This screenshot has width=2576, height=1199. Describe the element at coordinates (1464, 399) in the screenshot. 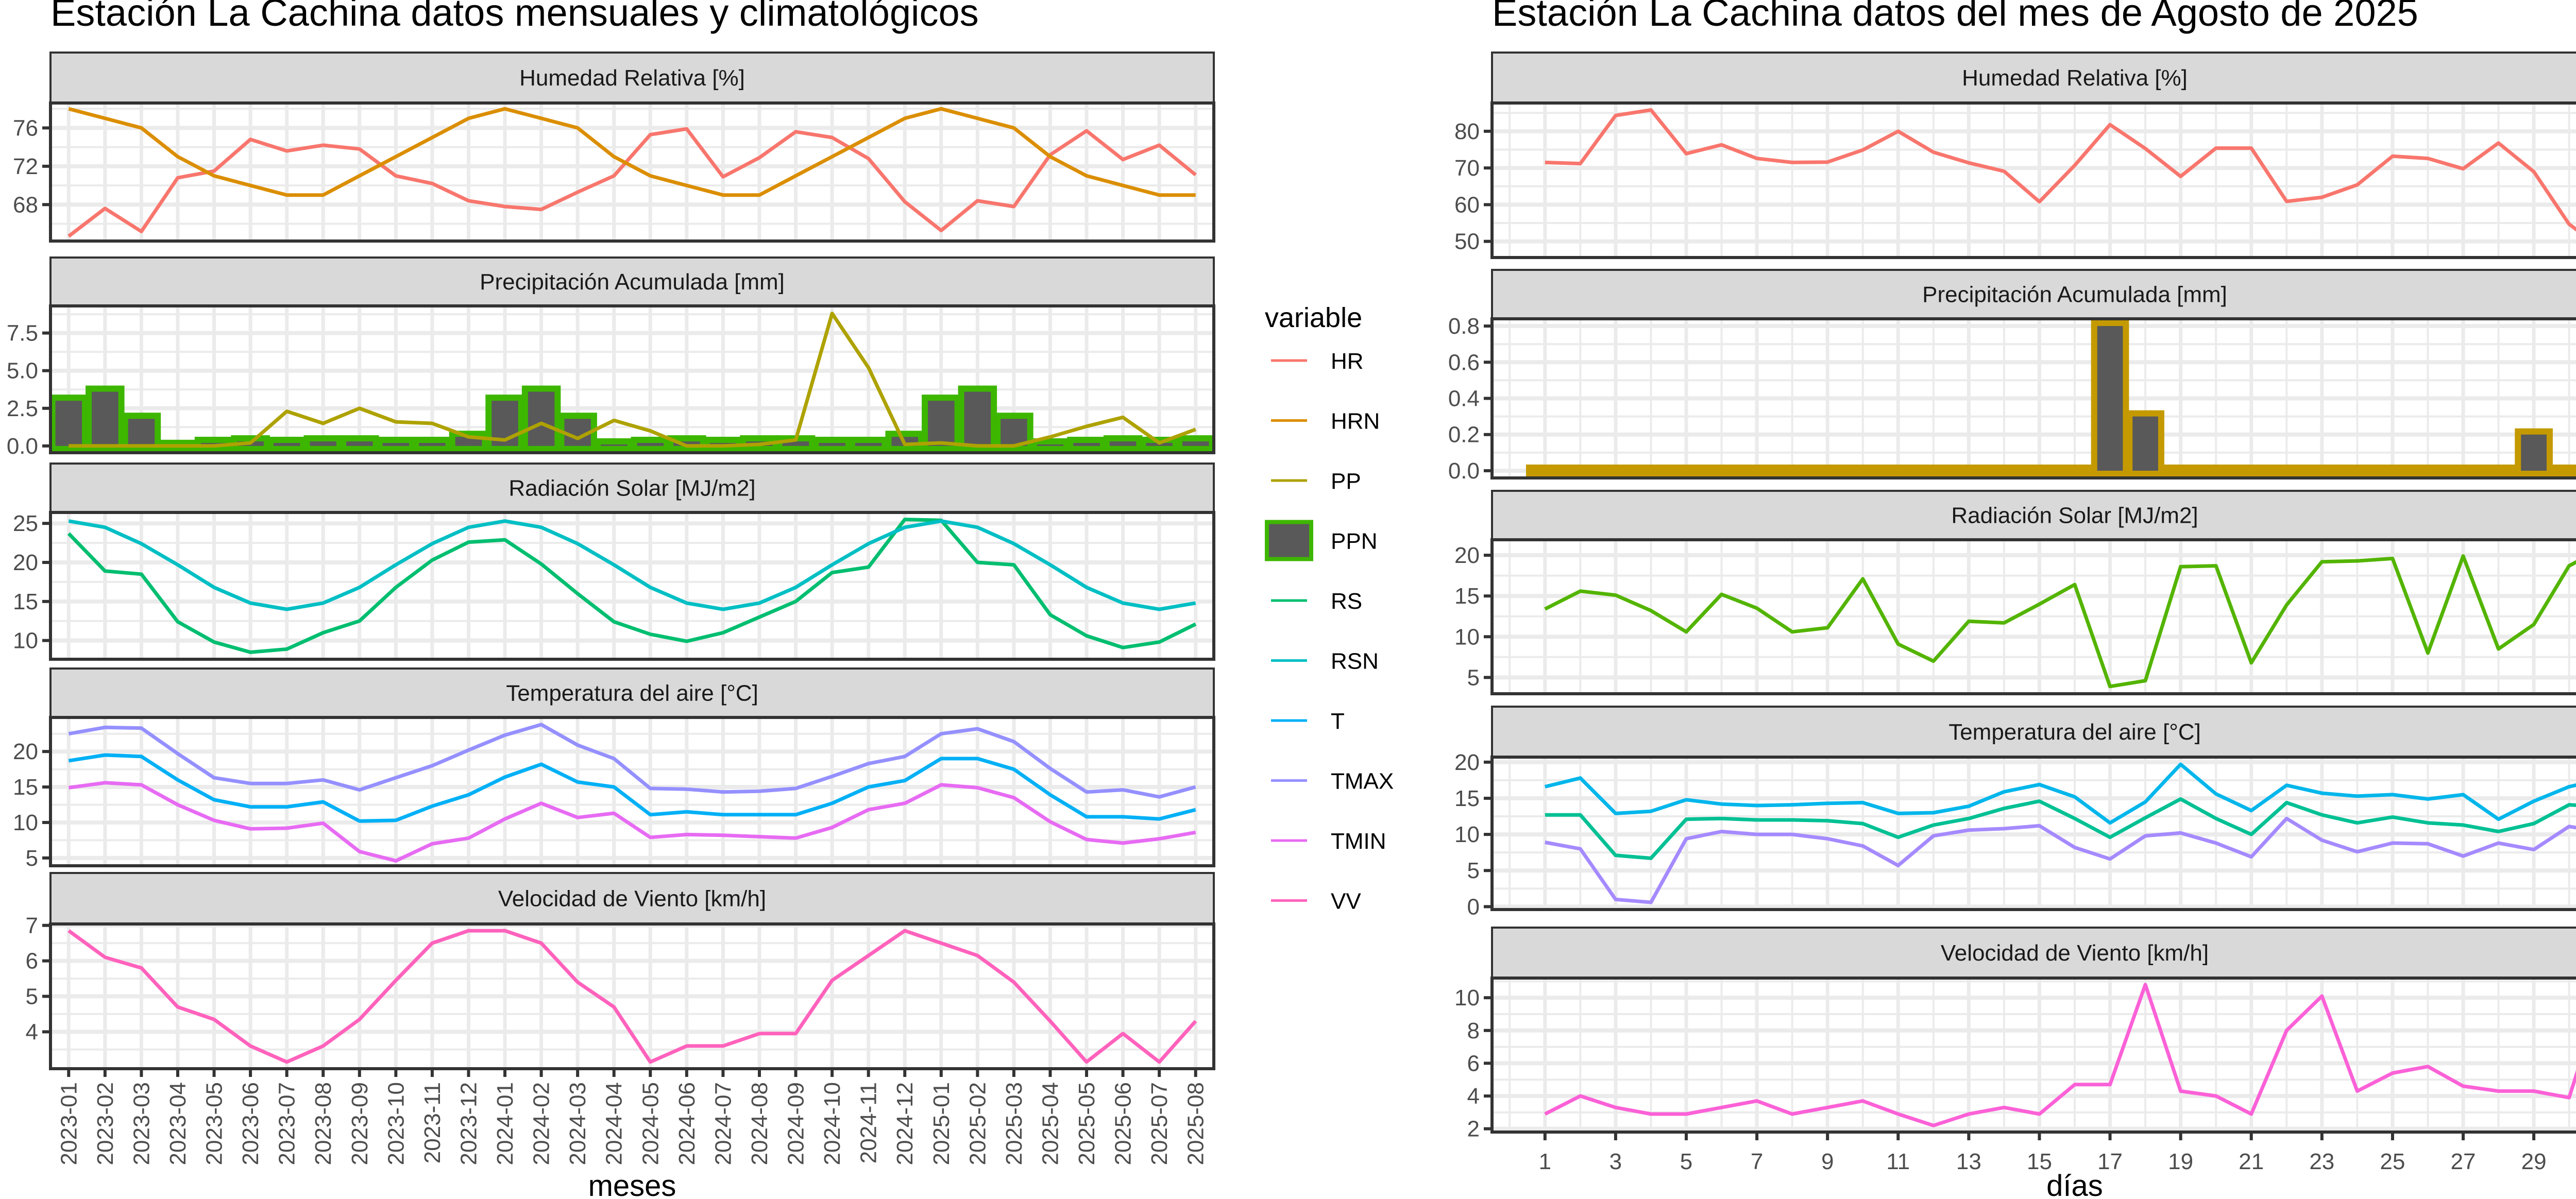

I see `y-tick-label: 0.4` at that location.